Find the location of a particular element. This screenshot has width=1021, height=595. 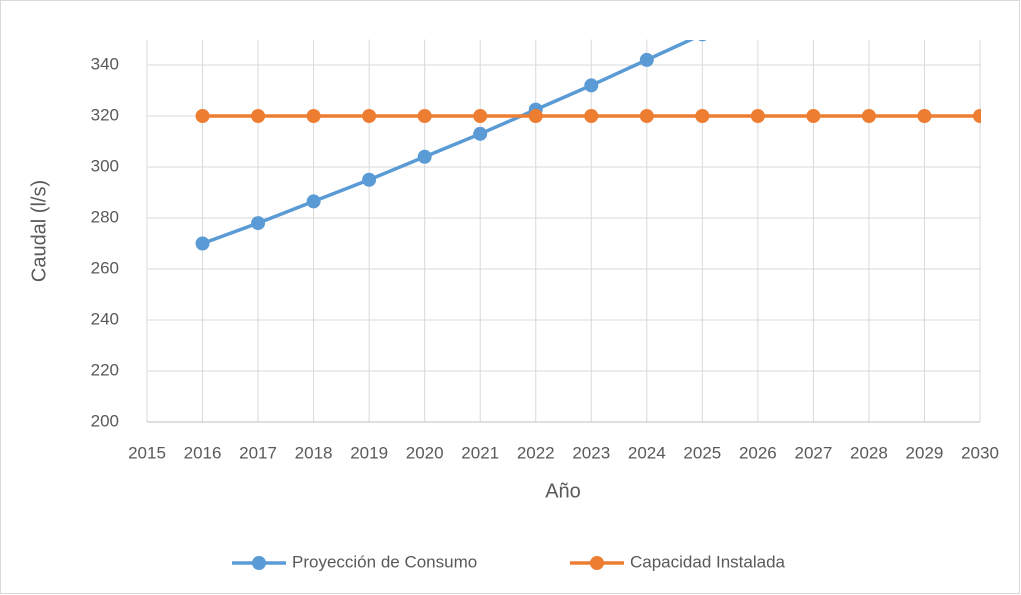

x-tick-label: 2023 is located at coordinates (591, 452).